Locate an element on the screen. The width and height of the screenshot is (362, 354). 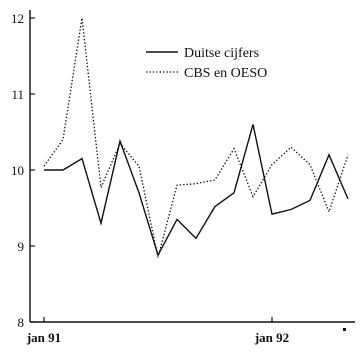
legend: Duitse cijfers CBS en OESO is located at coordinates (206, 63).